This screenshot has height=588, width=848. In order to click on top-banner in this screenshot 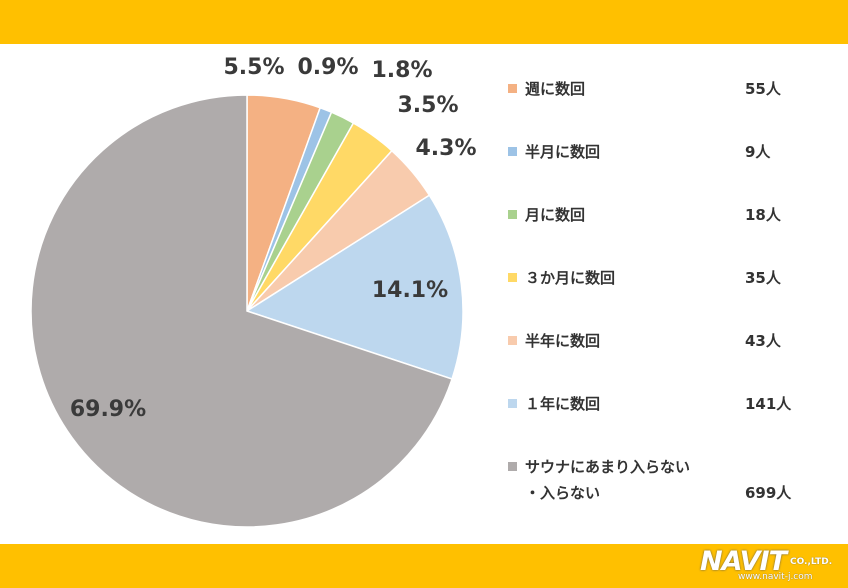, I will do `click(424, 22)`.